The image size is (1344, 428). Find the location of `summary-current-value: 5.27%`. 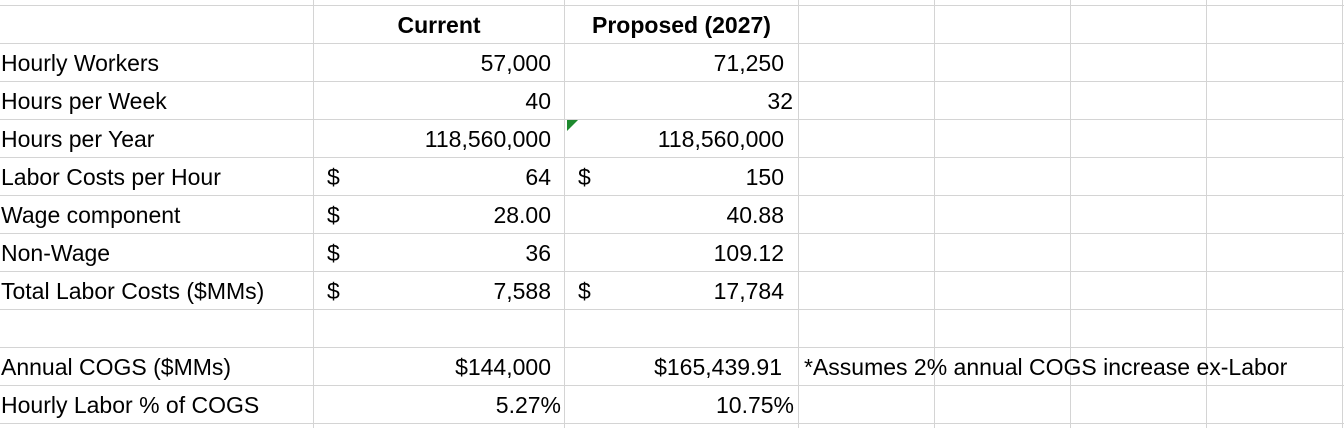

summary-current-value: 5.27% is located at coordinates (528, 405).